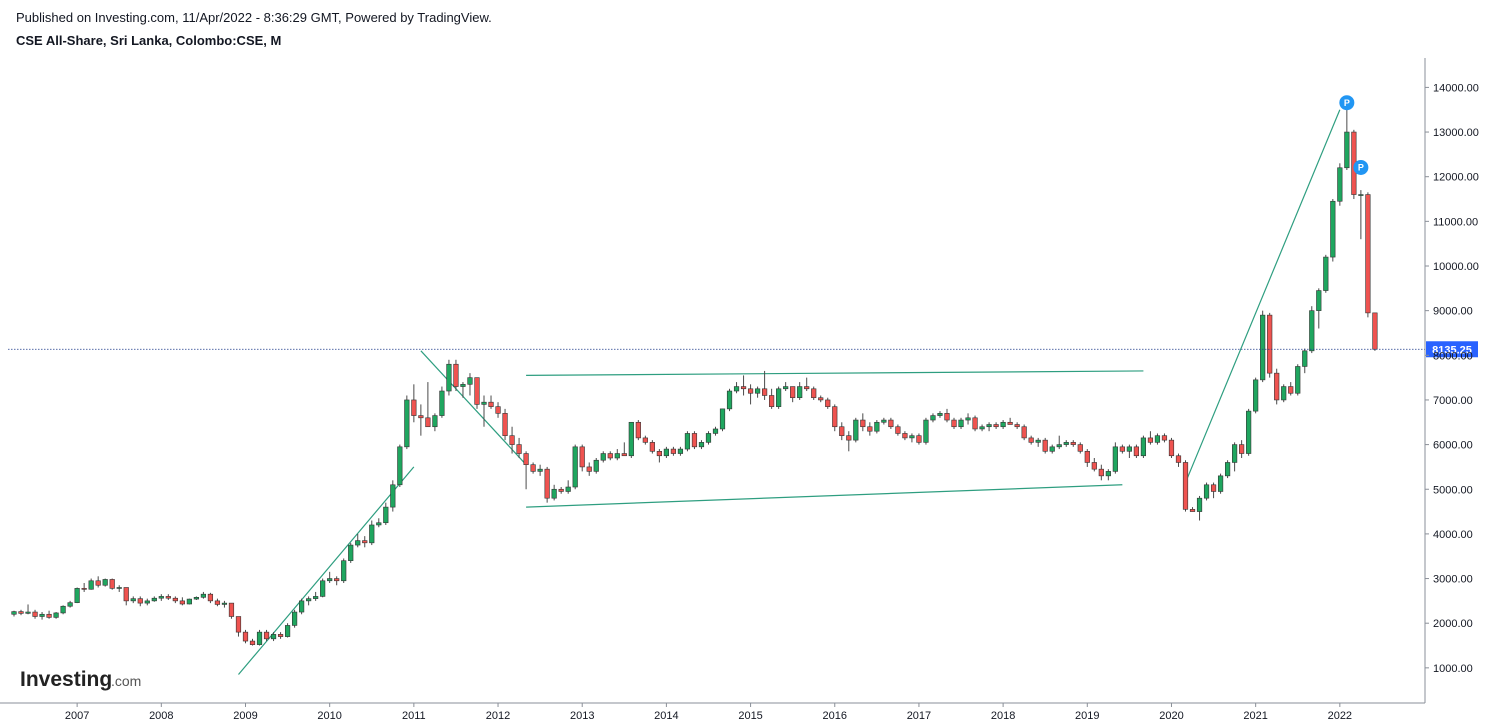 The image size is (1490, 725). I want to click on symbol-title: CSE All-Share, Sri Lanka, Colombo:CSE, M, so click(149, 40).